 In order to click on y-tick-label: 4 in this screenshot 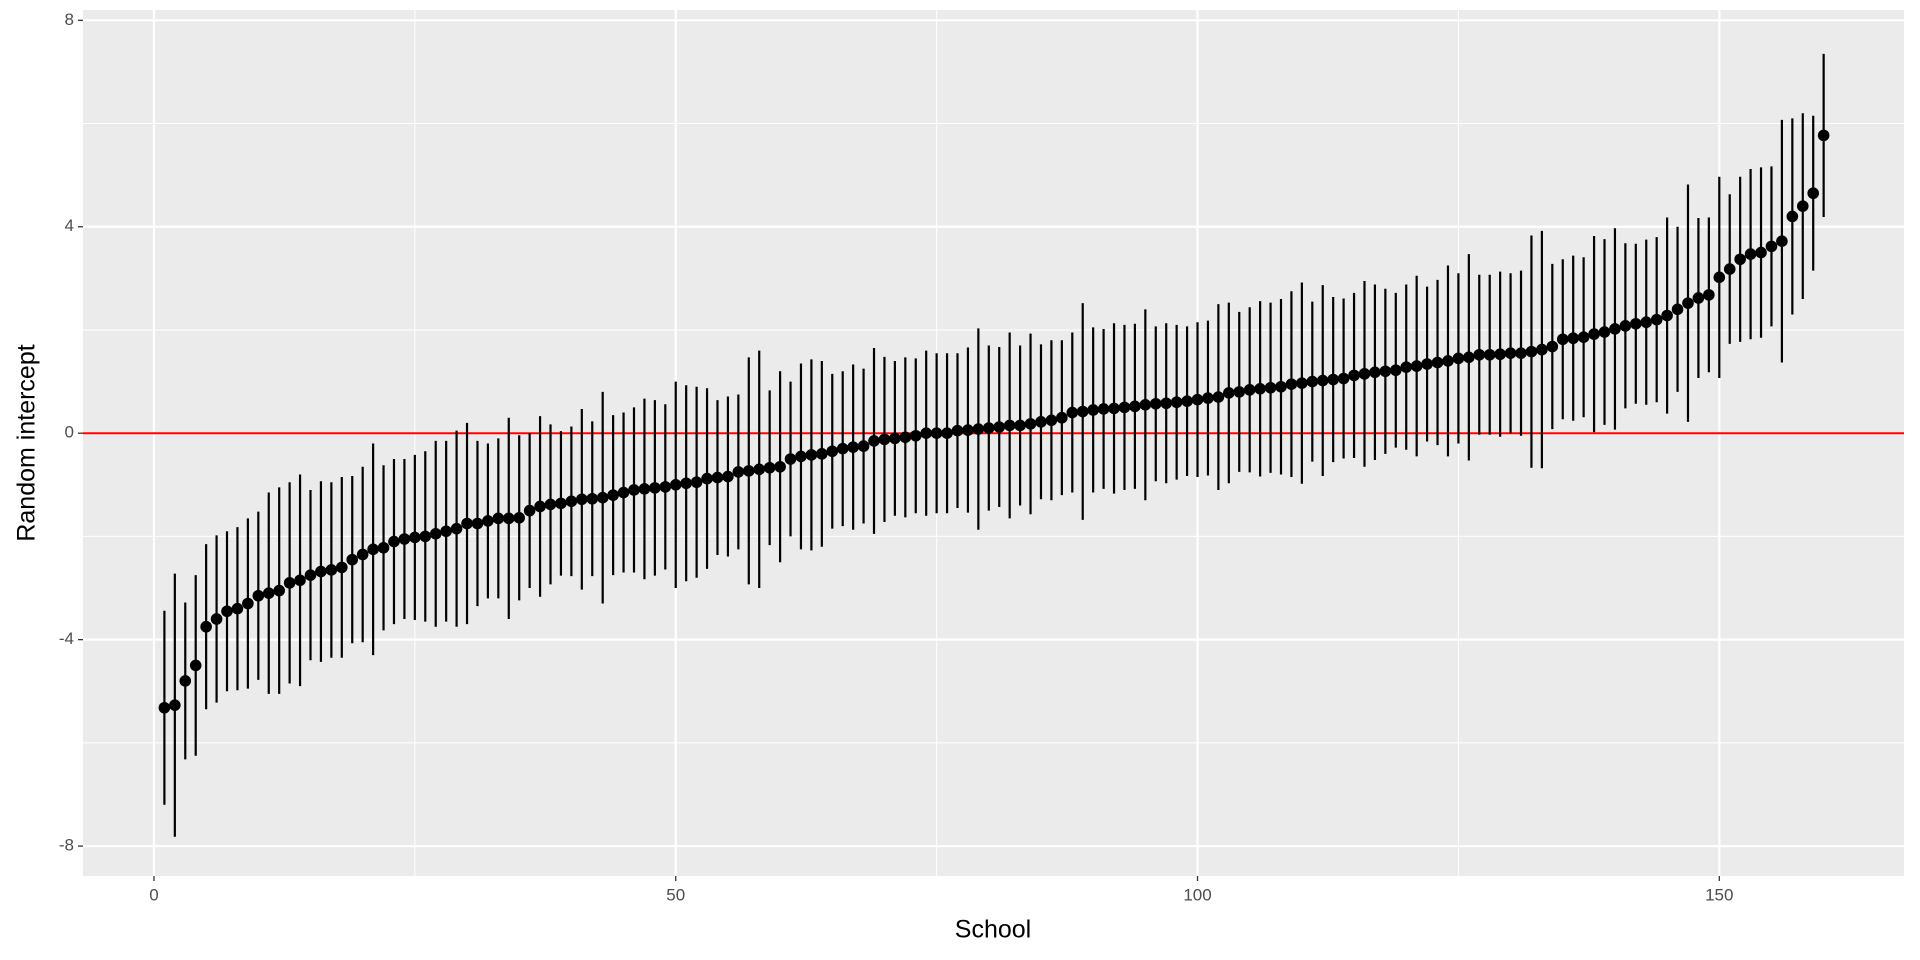, I will do `click(69, 225)`.